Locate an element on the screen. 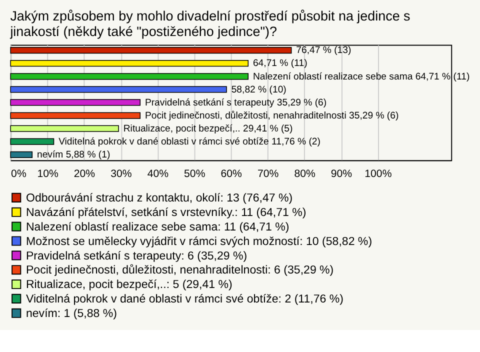  data-label: Ritualizace, pocit bezpečí,.. 29,41 % (5) is located at coordinates (208, 128).